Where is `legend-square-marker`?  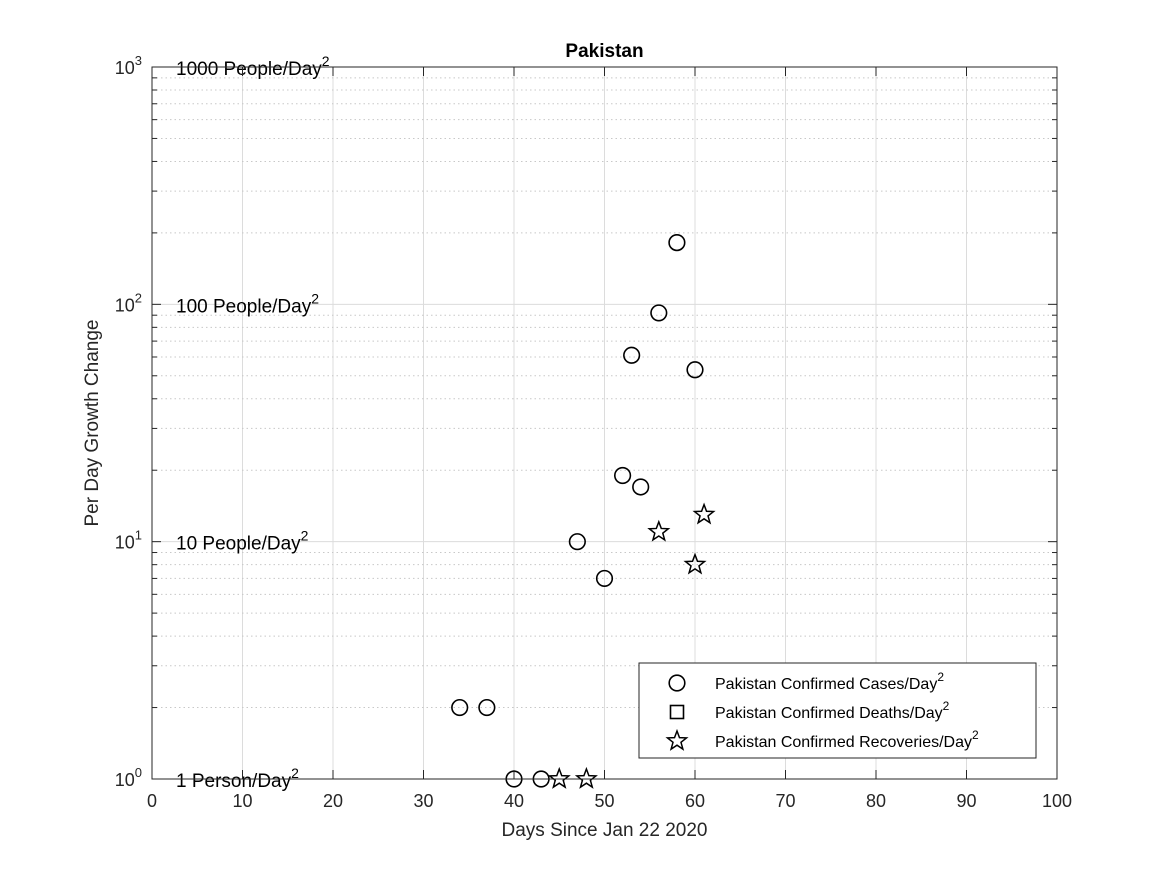
legend-square-marker is located at coordinates (677, 712).